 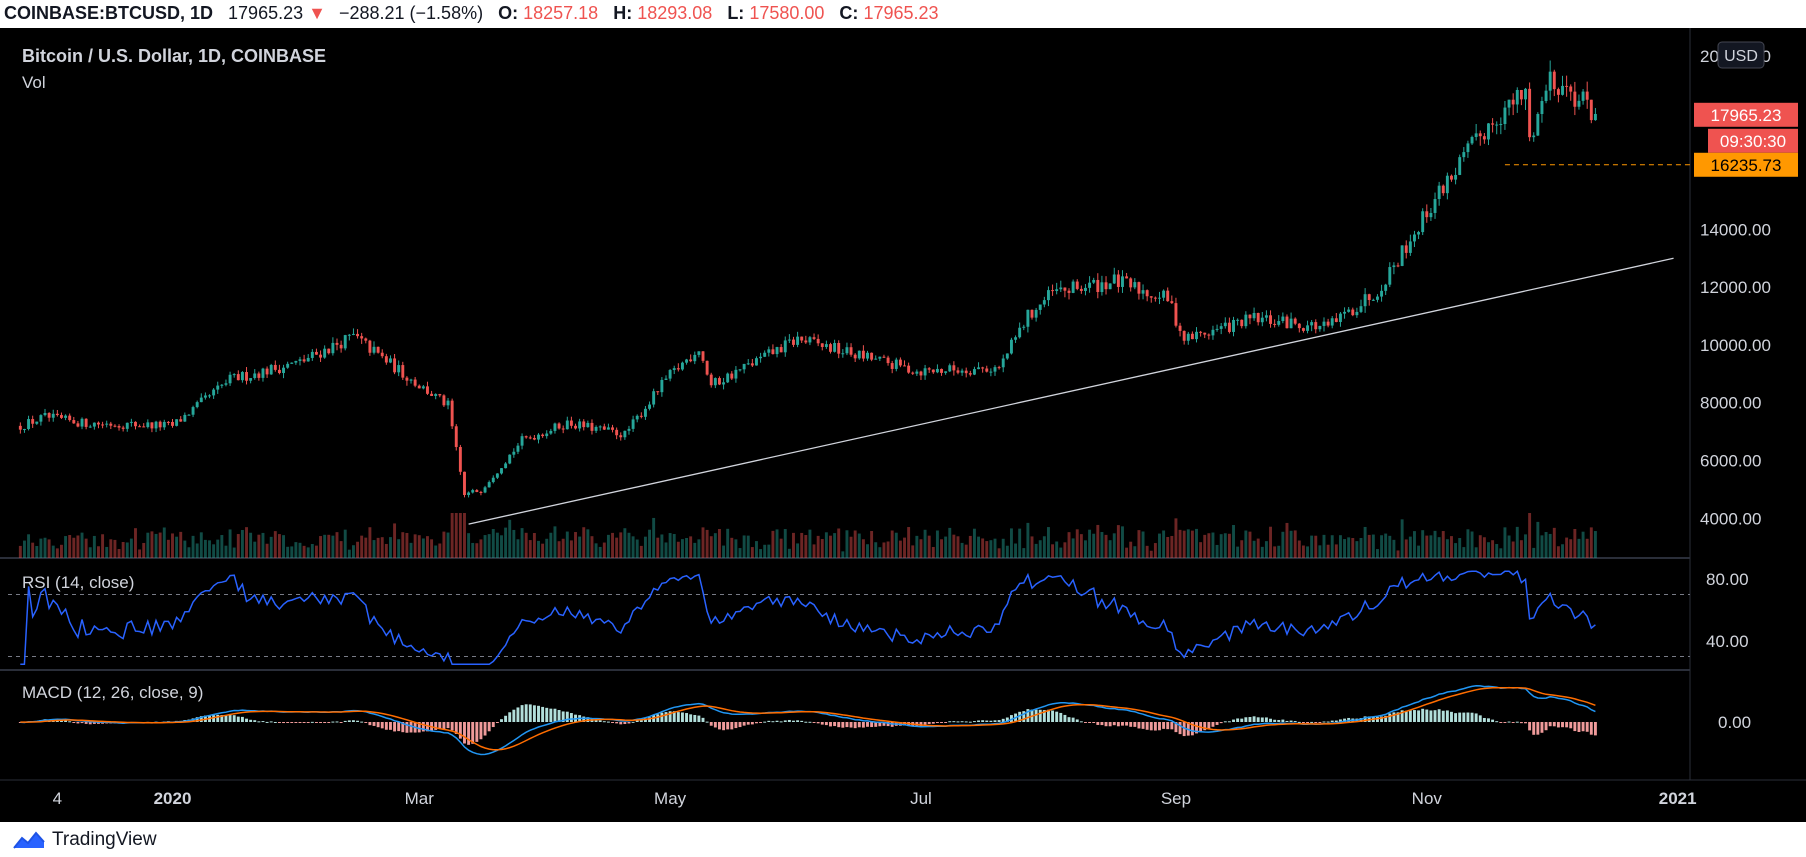 What do you see at coordinates (84, 840) in the screenshot?
I see `tradingview-logo: TradingView` at bounding box center [84, 840].